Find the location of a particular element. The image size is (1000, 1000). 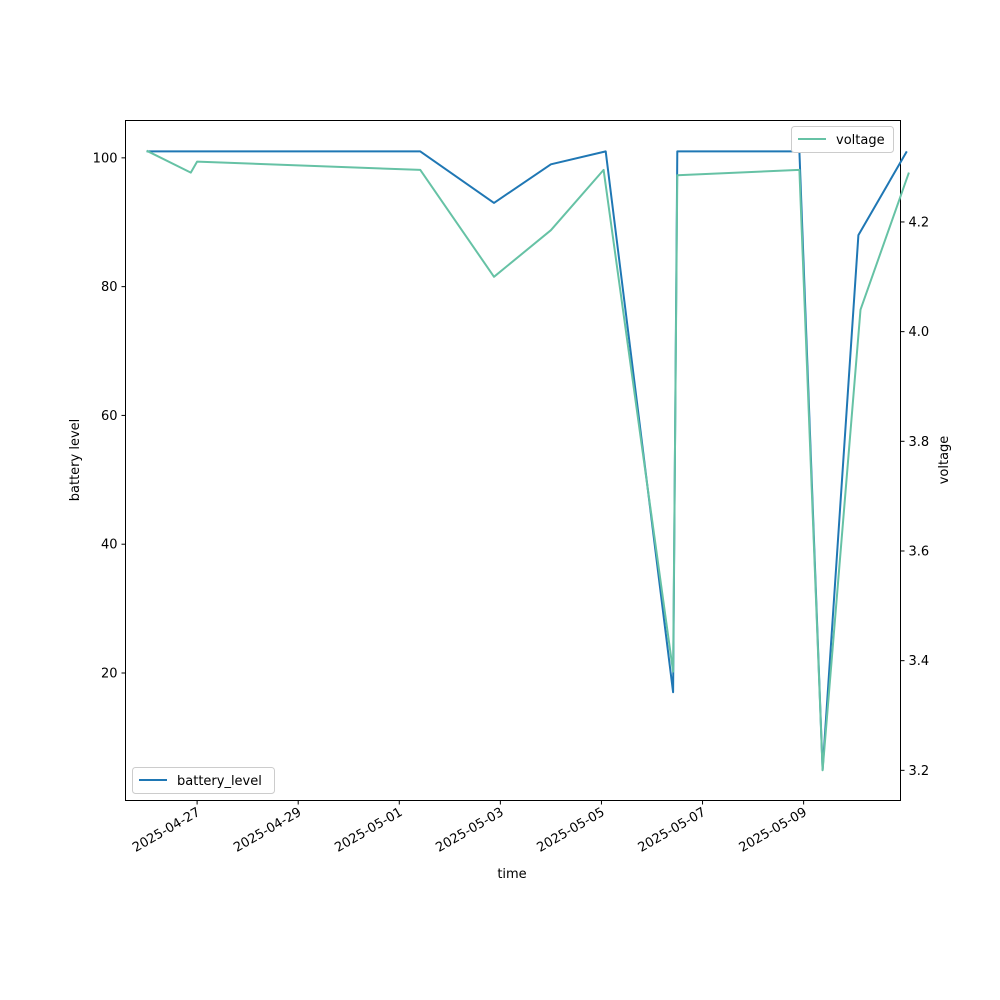

y-right-tick-label: 4.0 is located at coordinates (919, 332).